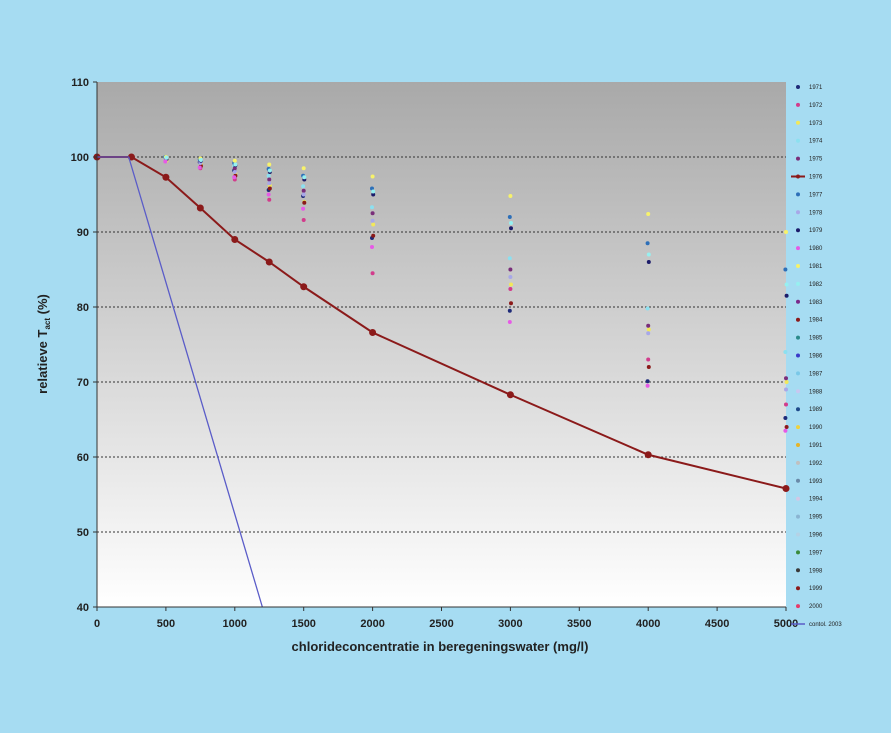 This screenshot has height=733, width=891. I want to click on legend-label: 1977, so click(816, 195).